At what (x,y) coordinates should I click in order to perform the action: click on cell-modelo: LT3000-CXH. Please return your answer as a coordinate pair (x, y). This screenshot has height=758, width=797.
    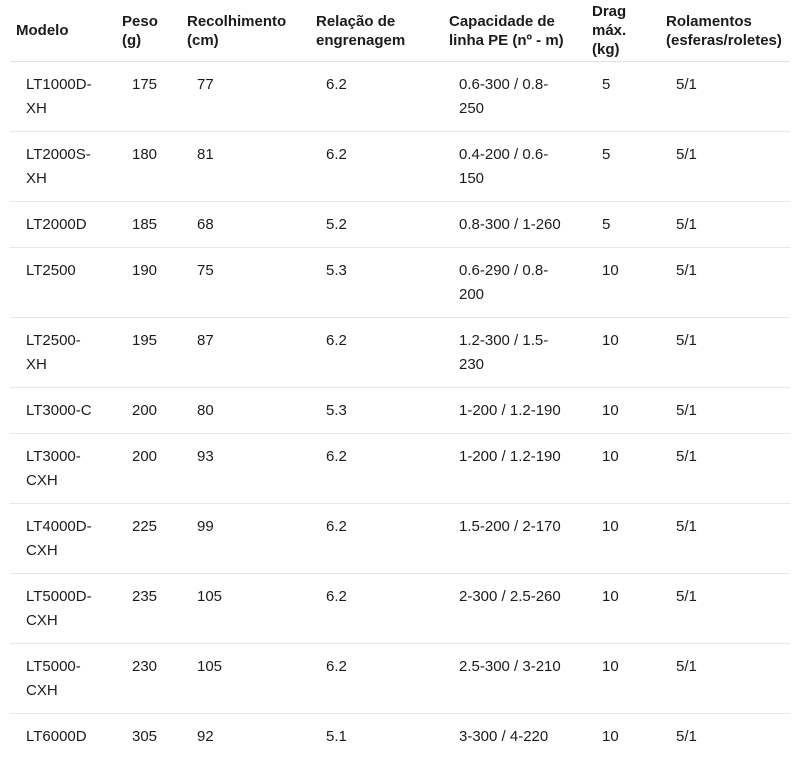
    Looking at the image, I should click on (63, 468).